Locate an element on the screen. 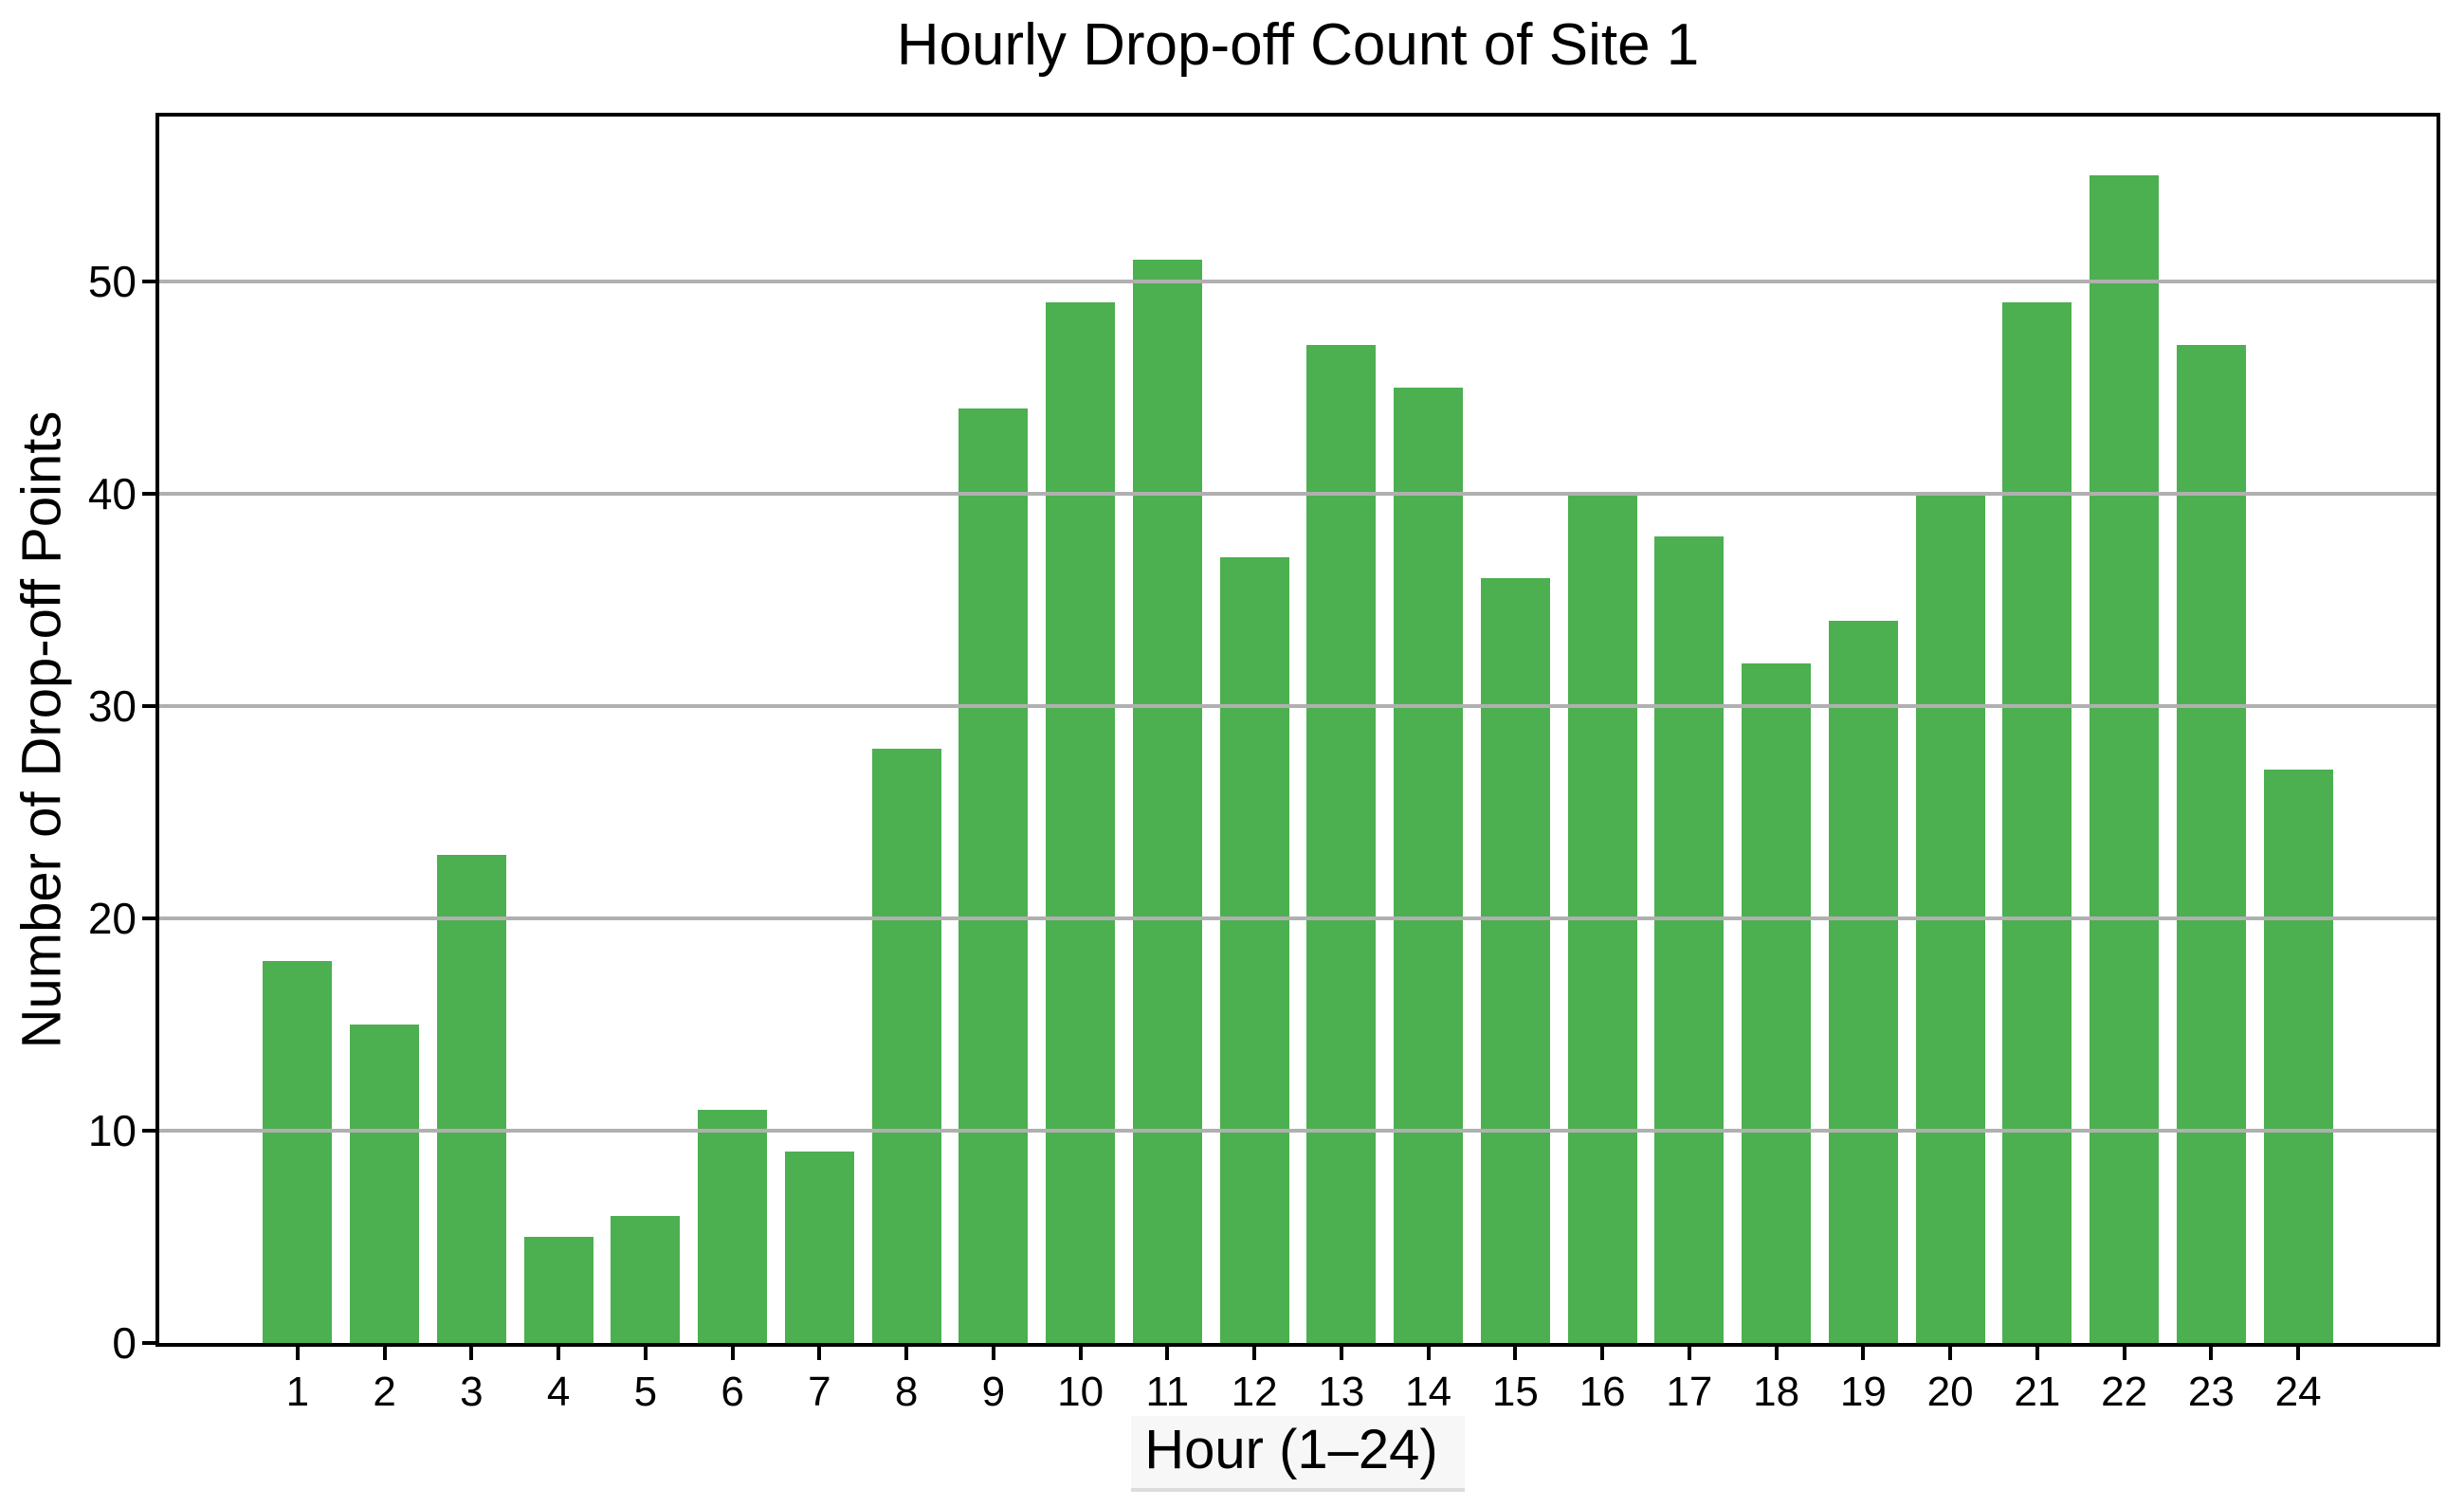 Image resolution: width=2464 pixels, height=1506 pixels. x-tick-label-18: 18 is located at coordinates (1776, 1392).